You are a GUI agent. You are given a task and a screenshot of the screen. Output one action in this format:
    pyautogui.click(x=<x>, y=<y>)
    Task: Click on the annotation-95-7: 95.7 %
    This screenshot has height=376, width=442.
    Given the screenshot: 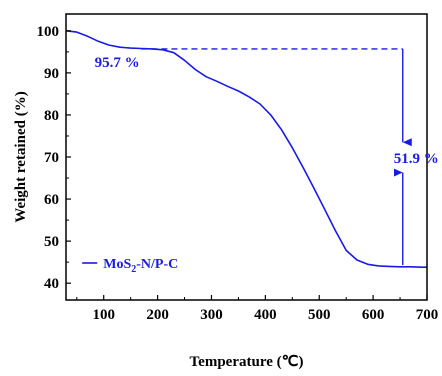 What is the action you would take?
    pyautogui.click(x=117, y=63)
    